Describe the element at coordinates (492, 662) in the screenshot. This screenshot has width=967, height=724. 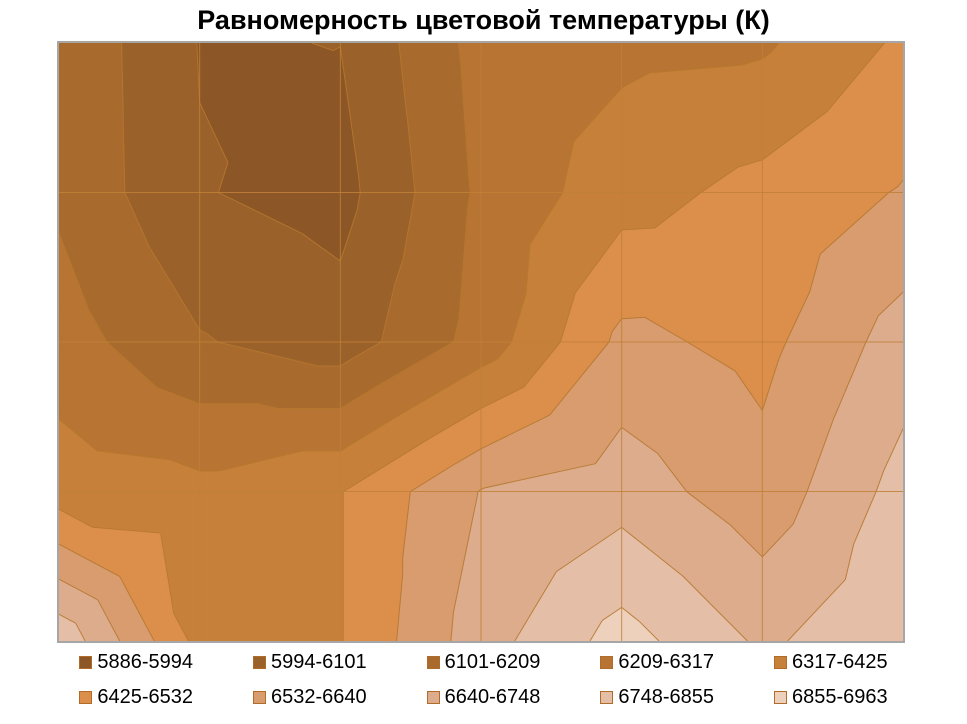
I see `legend-label: 6101-6209` at that location.